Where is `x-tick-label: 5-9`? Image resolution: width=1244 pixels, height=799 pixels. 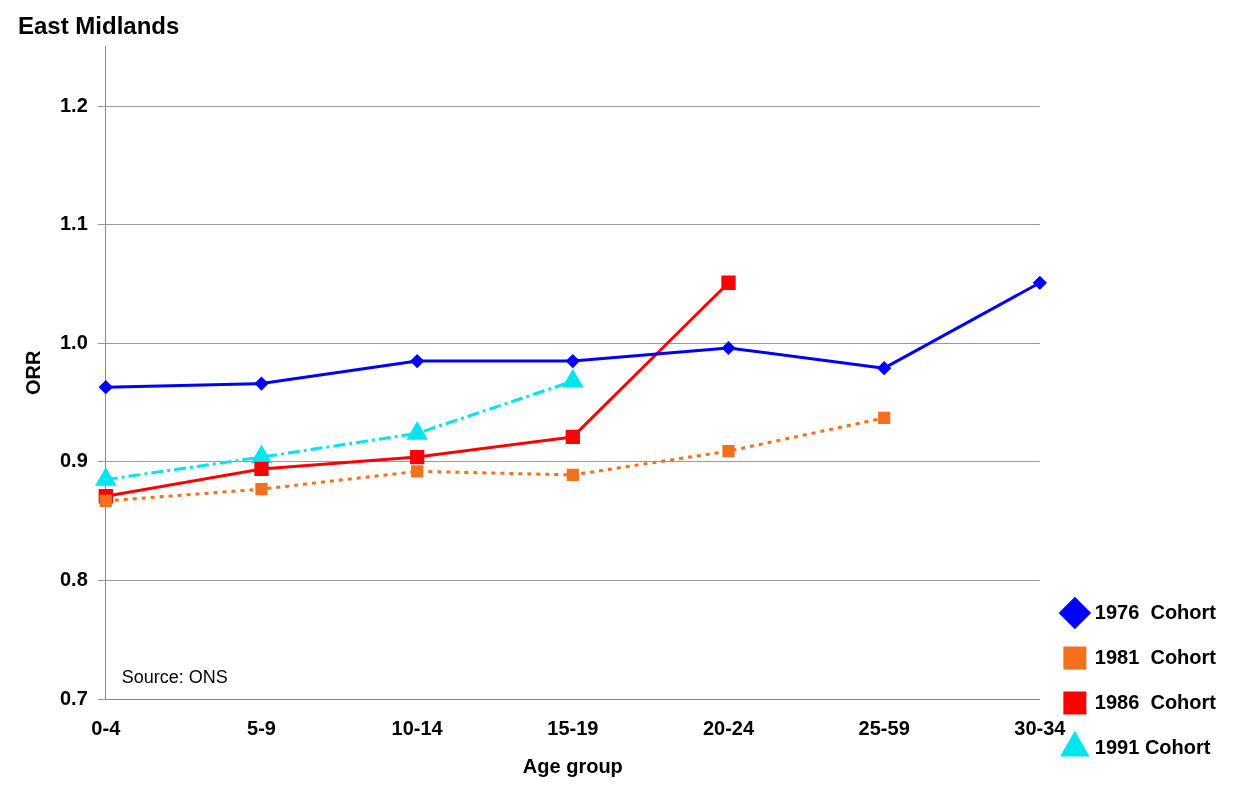 x-tick-label: 5-9 is located at coordinates (261, 727).